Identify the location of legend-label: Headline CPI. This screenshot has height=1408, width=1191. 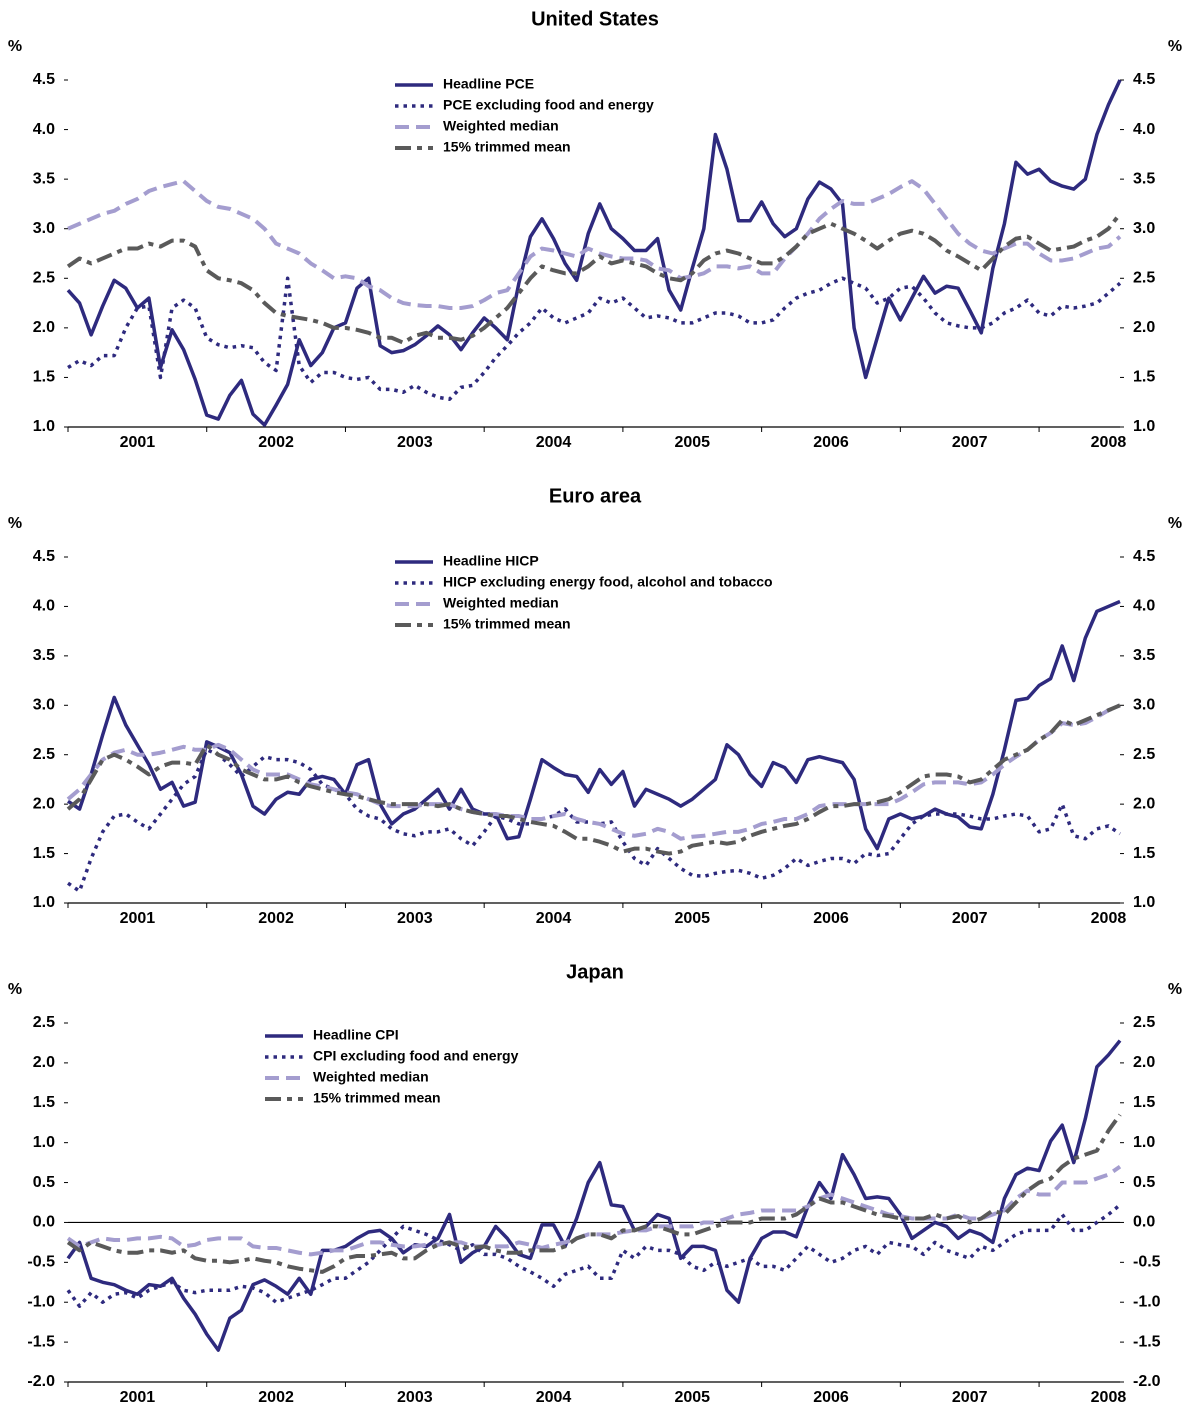
(356, 1035).